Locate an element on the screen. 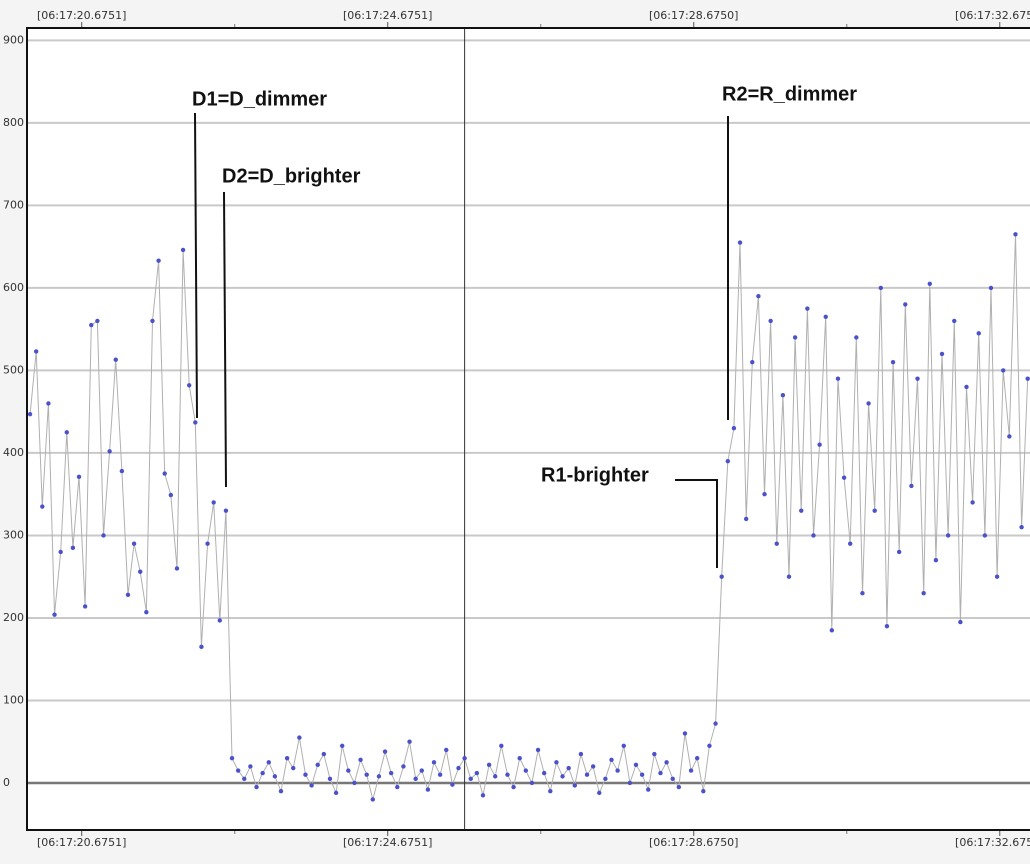  annotation: R1-brighter is located at coordinates (595, 475).